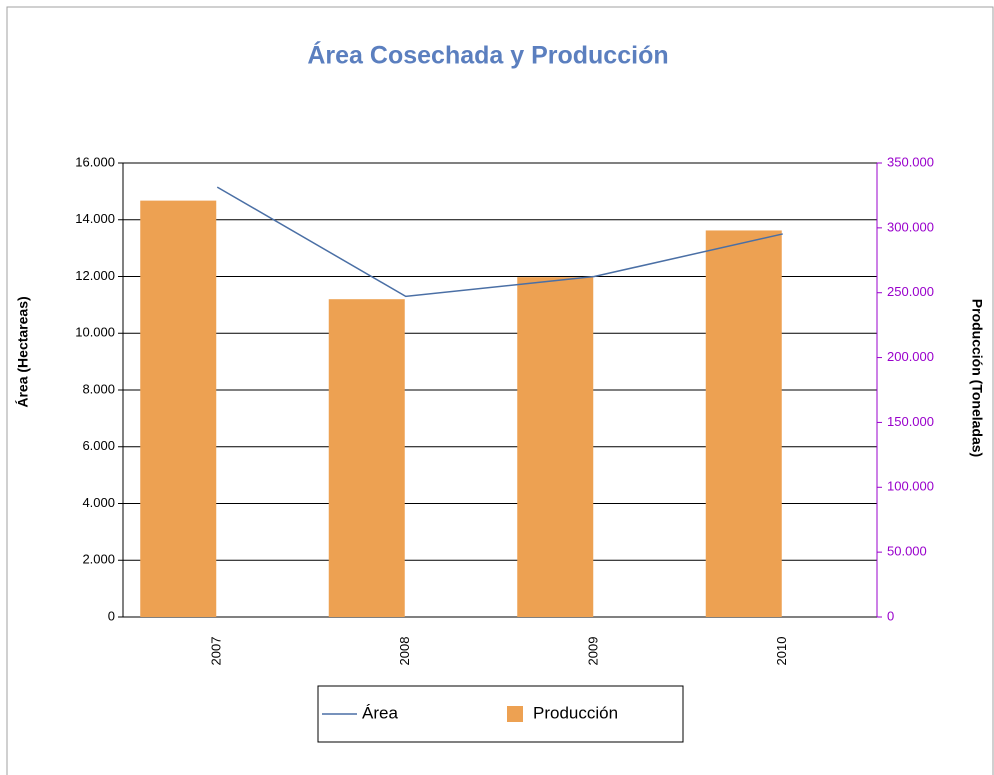 The width and height of the screenshot is (994, 775). Describe the element at coordinates (95, 275) in the screenshot. I see `y-tick-label: 12.000` at that location.